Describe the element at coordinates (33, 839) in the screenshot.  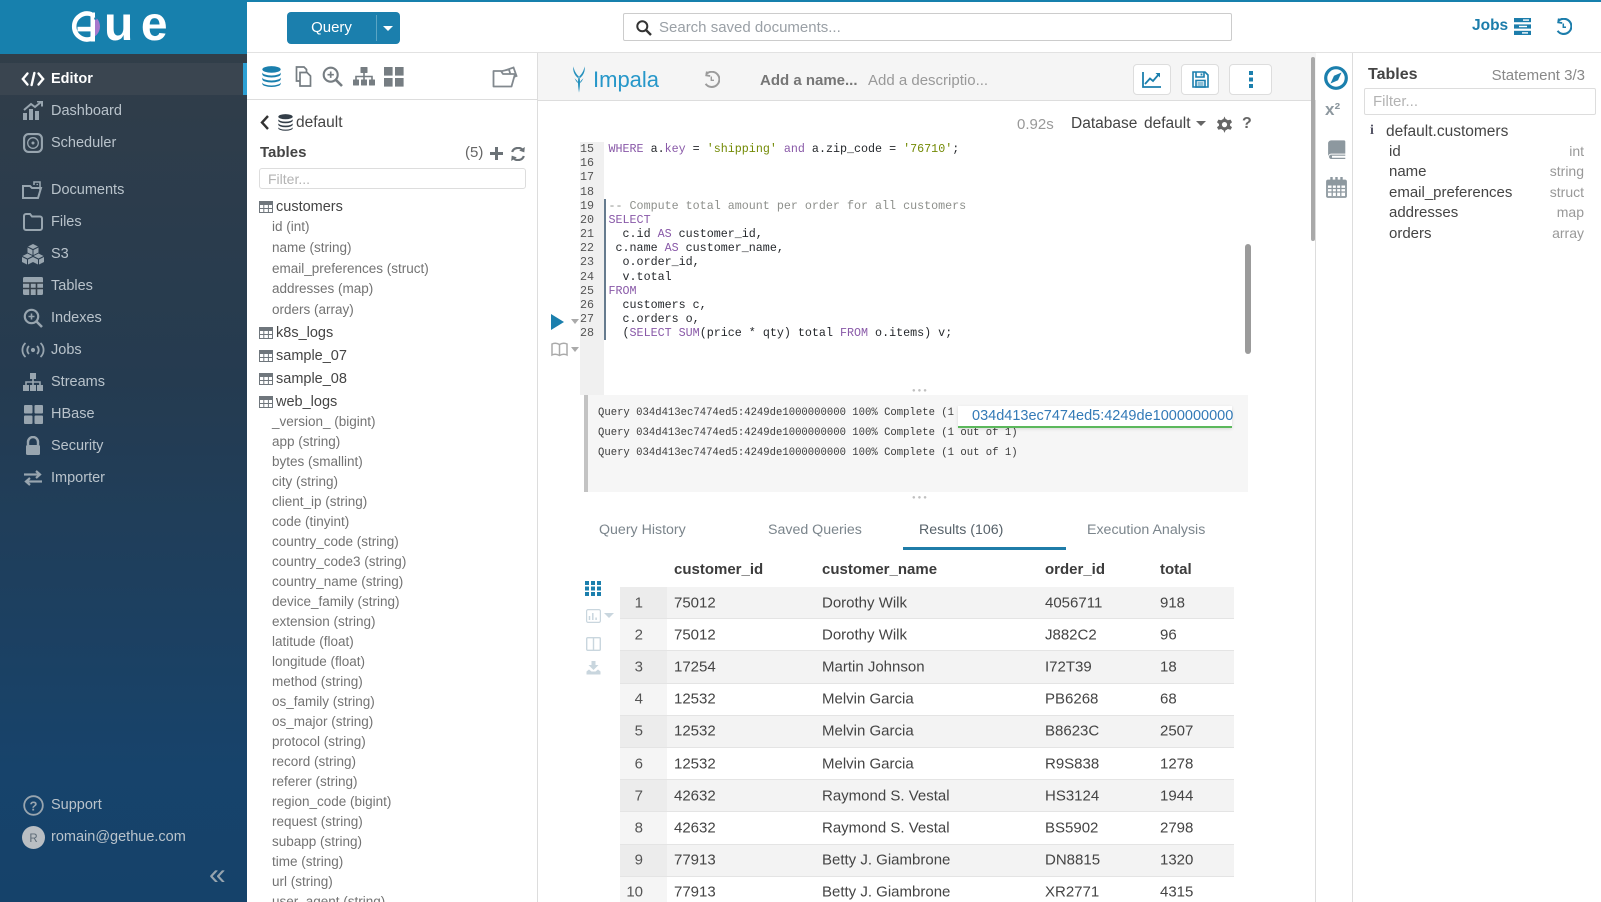
I see `svg-text: R` at that location.